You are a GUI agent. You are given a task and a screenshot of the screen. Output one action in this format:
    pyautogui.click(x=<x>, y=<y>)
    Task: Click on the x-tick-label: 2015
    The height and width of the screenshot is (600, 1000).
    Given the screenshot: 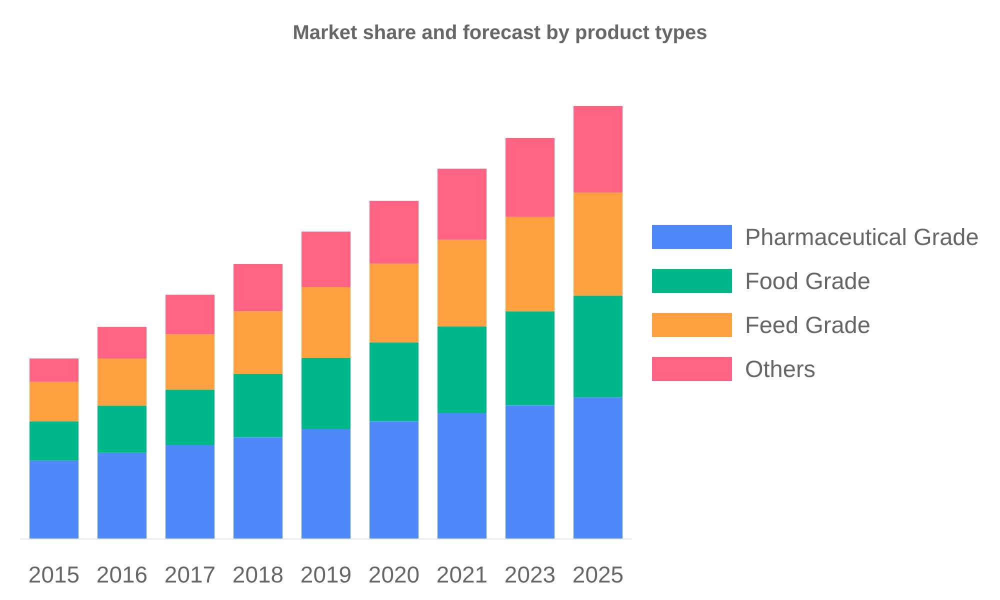 What is the action you would take?
    pyautogui.click(x=54, y=574)
    